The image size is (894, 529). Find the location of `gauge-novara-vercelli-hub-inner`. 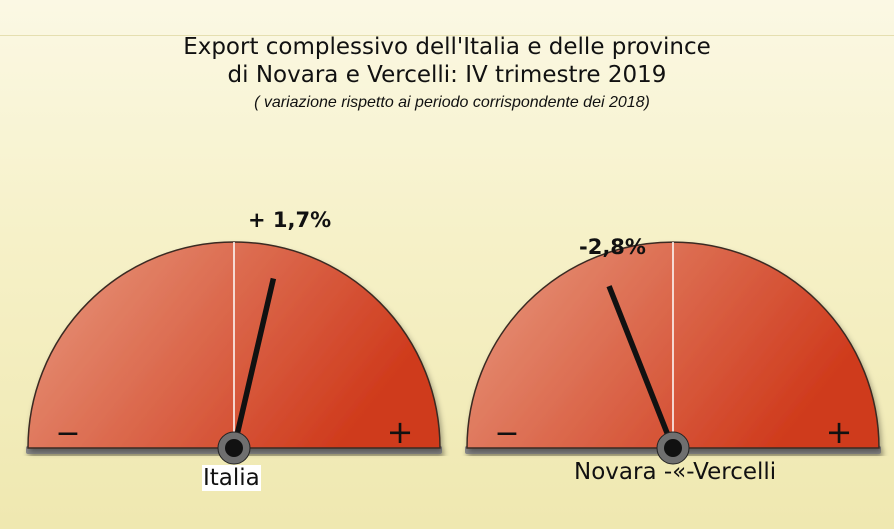

gauge-novara-vercelli-hub-inner is located at coordinates (673, 448).